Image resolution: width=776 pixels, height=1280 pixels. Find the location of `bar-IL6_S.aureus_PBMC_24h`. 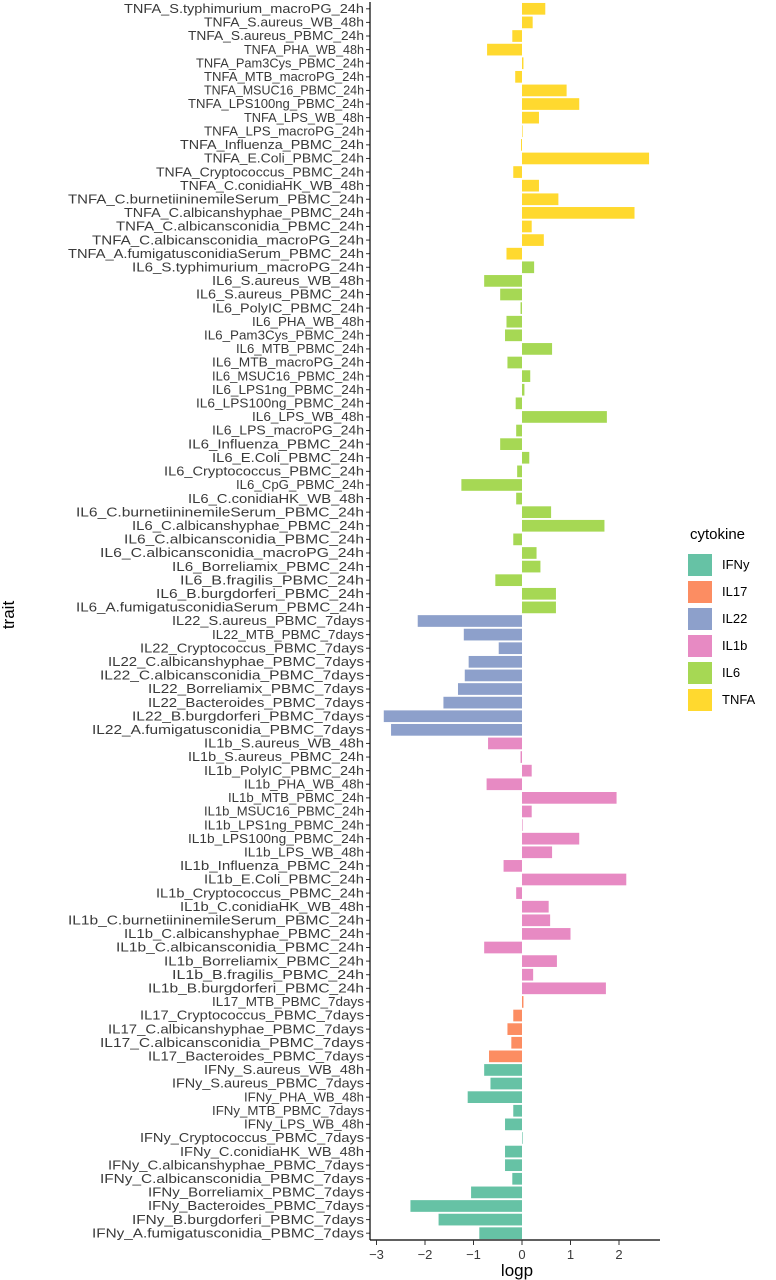

bar-IL6_S.aureus_PBMC_24h is located at coordinates (511, 294).